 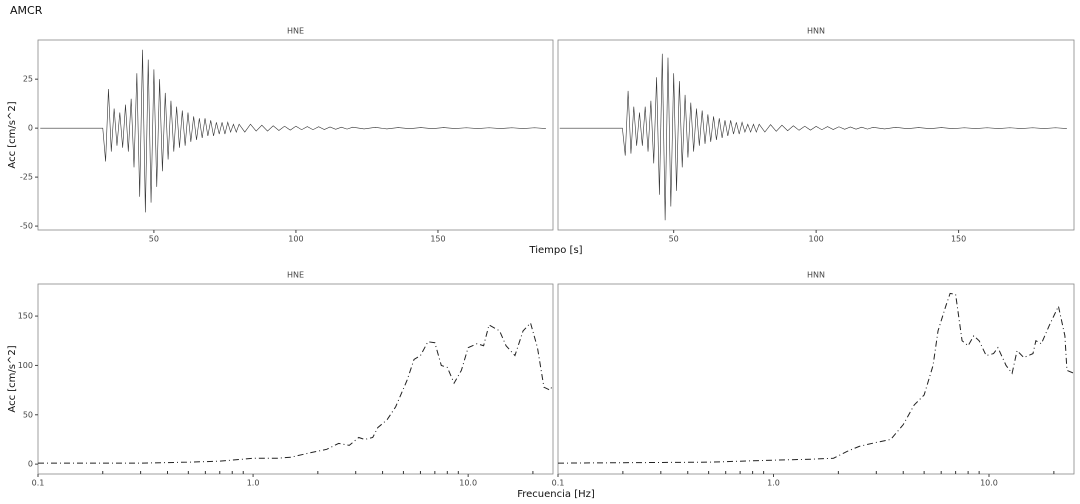 What do you see at coordinates (556, 494) in the screenshot?
I see `x-axis-label: Frecuencia [Hz]` at bounding box center [556, 494].